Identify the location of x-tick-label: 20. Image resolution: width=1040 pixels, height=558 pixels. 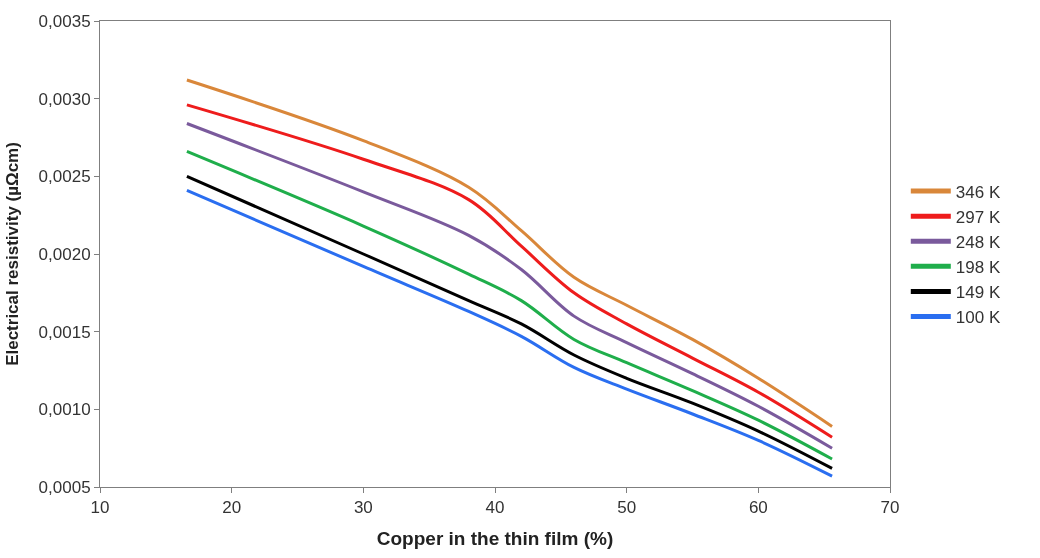
(232, 508).